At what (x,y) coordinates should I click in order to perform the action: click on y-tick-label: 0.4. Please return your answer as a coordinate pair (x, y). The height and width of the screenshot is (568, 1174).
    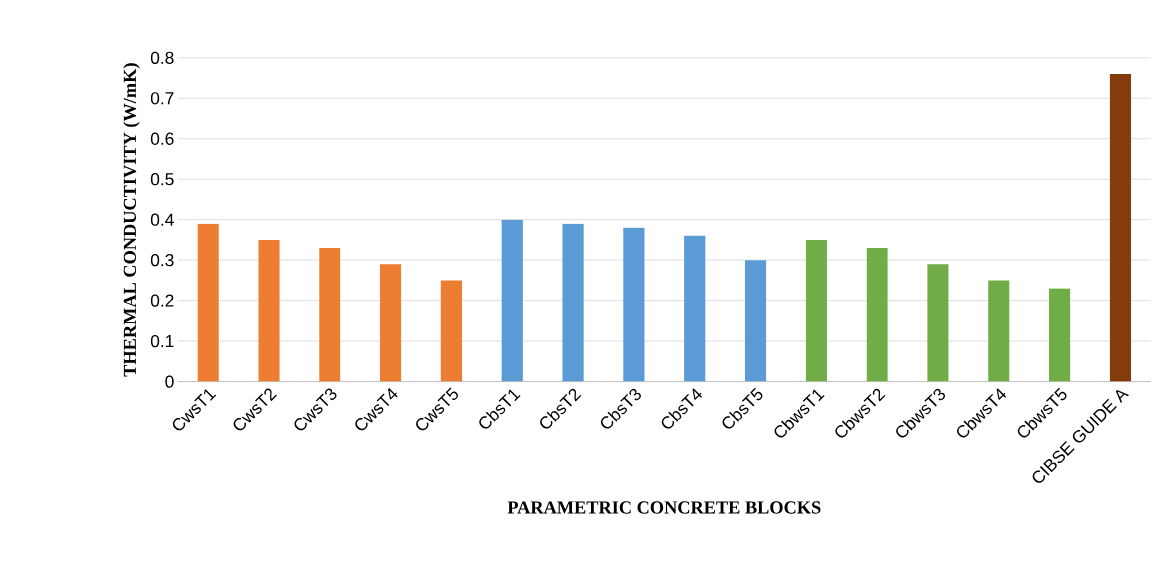
    Looking at the image, I should click on (162, 219).